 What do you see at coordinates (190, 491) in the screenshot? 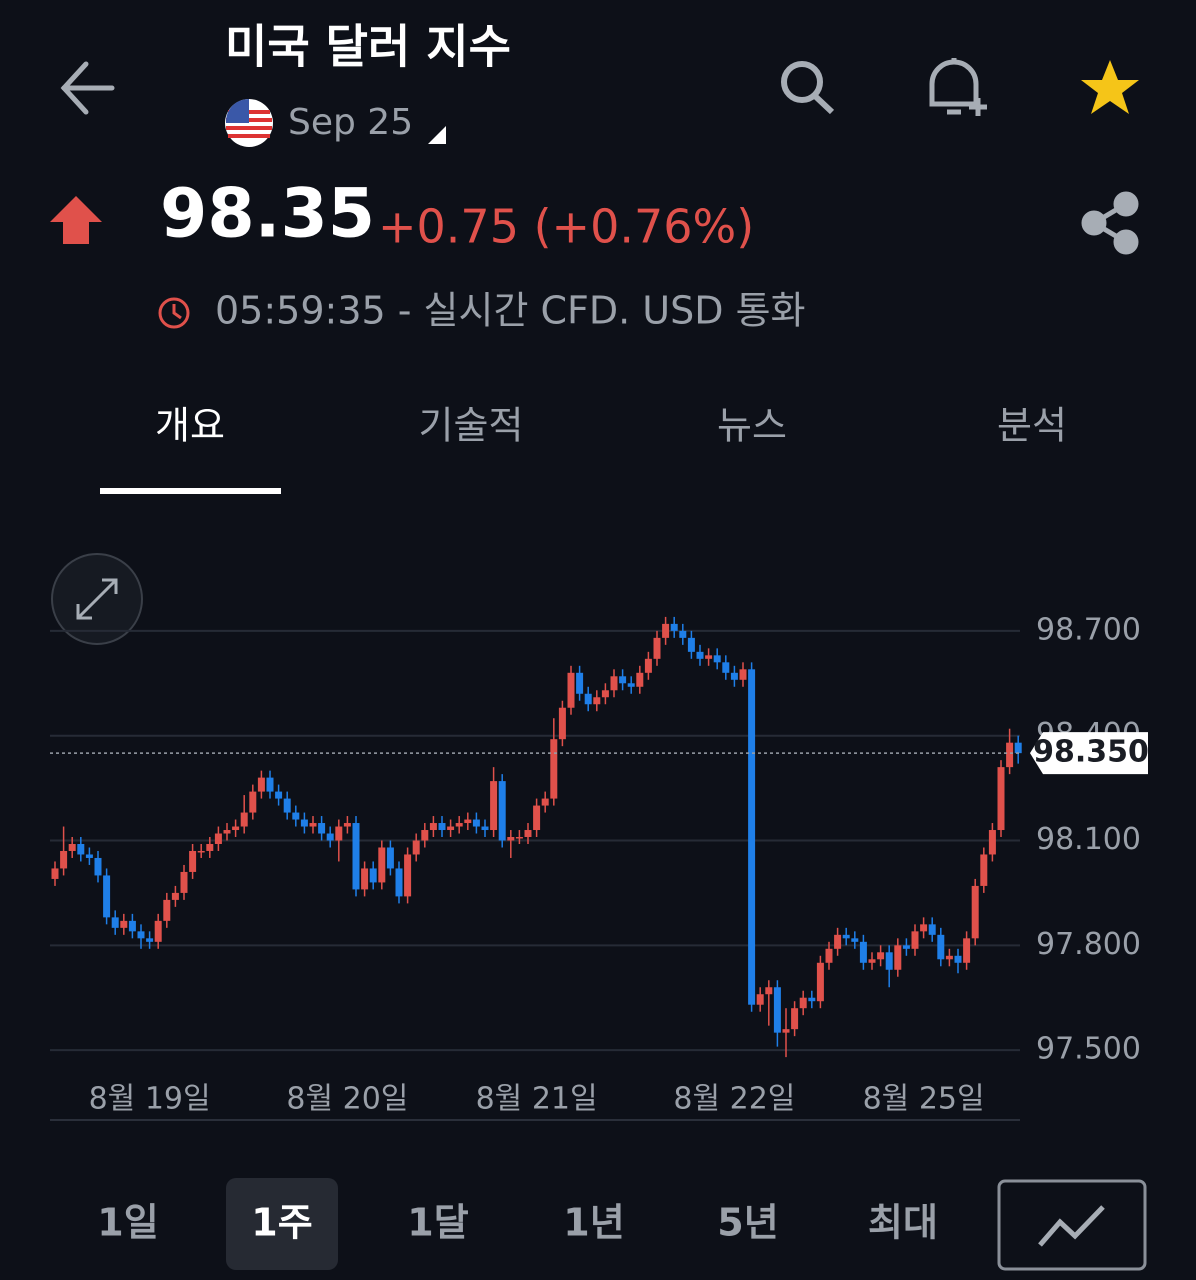
I see `tab-indicator` at bounding box center [190, 491].